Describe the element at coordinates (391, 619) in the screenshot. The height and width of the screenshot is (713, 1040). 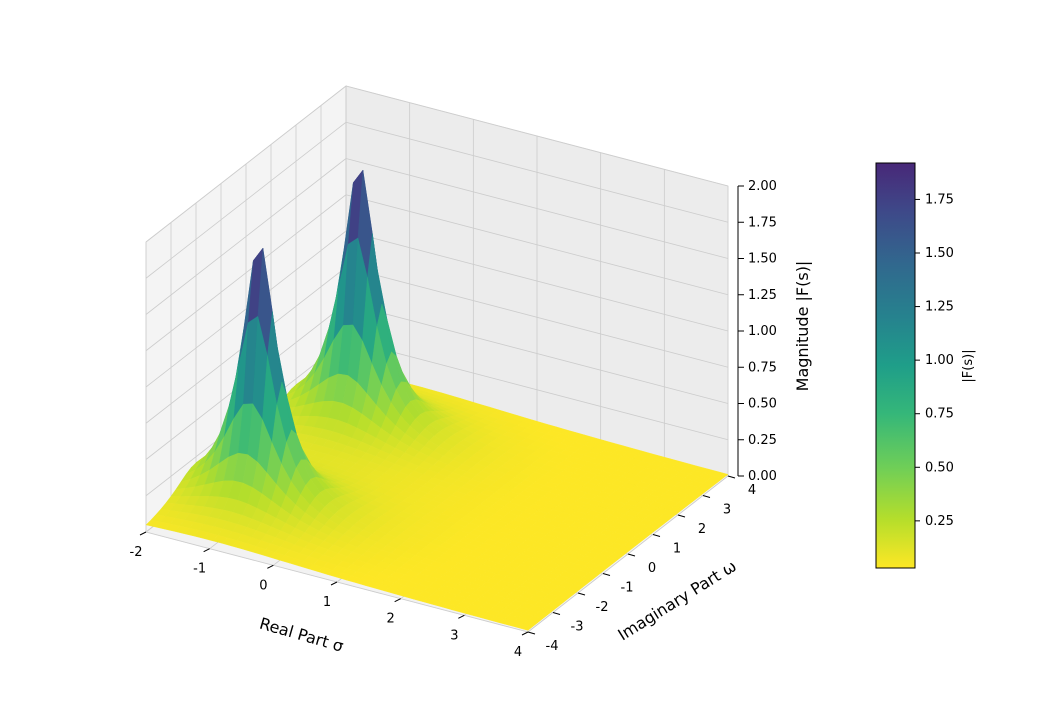
I see `x-tick-label: 2` at that location.